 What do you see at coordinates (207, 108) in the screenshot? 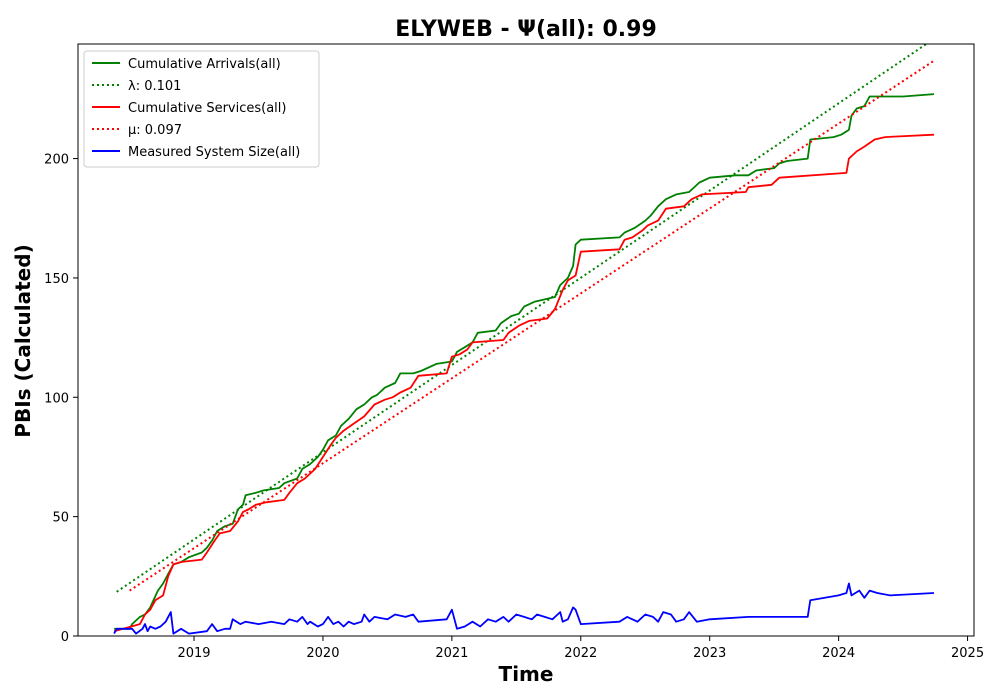
I see `legend-label: Cumulative Services(all)` at bounding box center [207, 108].